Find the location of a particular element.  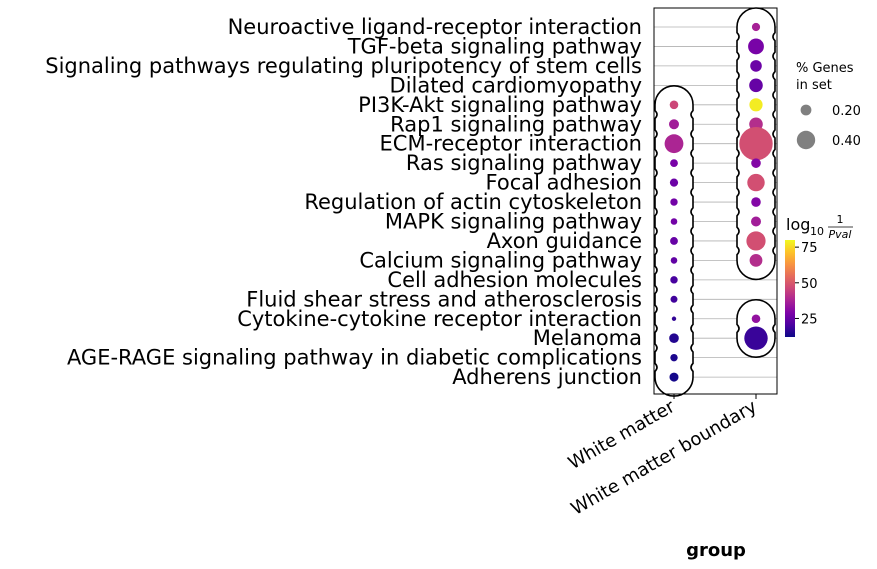

colorbar-tick-label: 25 is located at coordinates (809, 319).